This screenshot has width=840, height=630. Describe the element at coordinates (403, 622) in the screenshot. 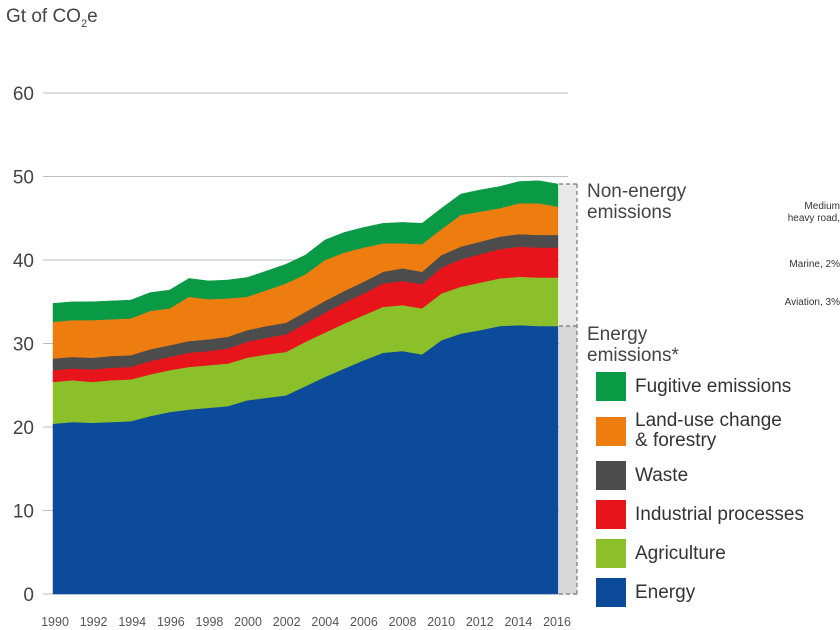

I see `x-tick-label-2008: 2008` at that location.